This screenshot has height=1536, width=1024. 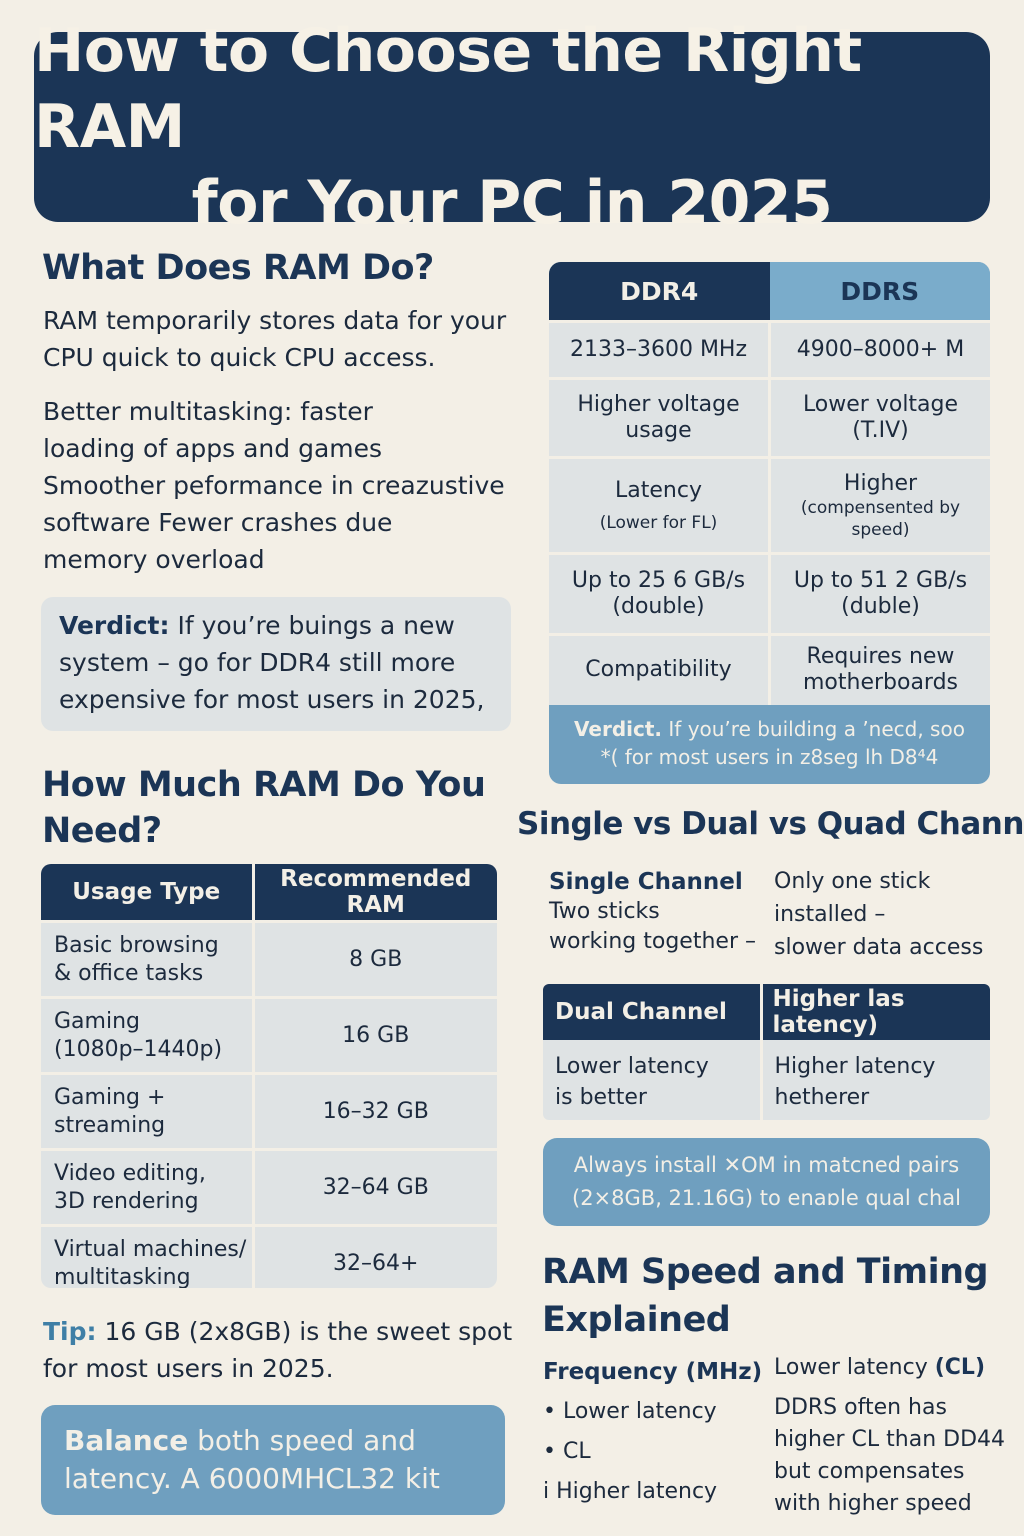 I want to click on latency-label: (CL), so click(x=959, y=1367).